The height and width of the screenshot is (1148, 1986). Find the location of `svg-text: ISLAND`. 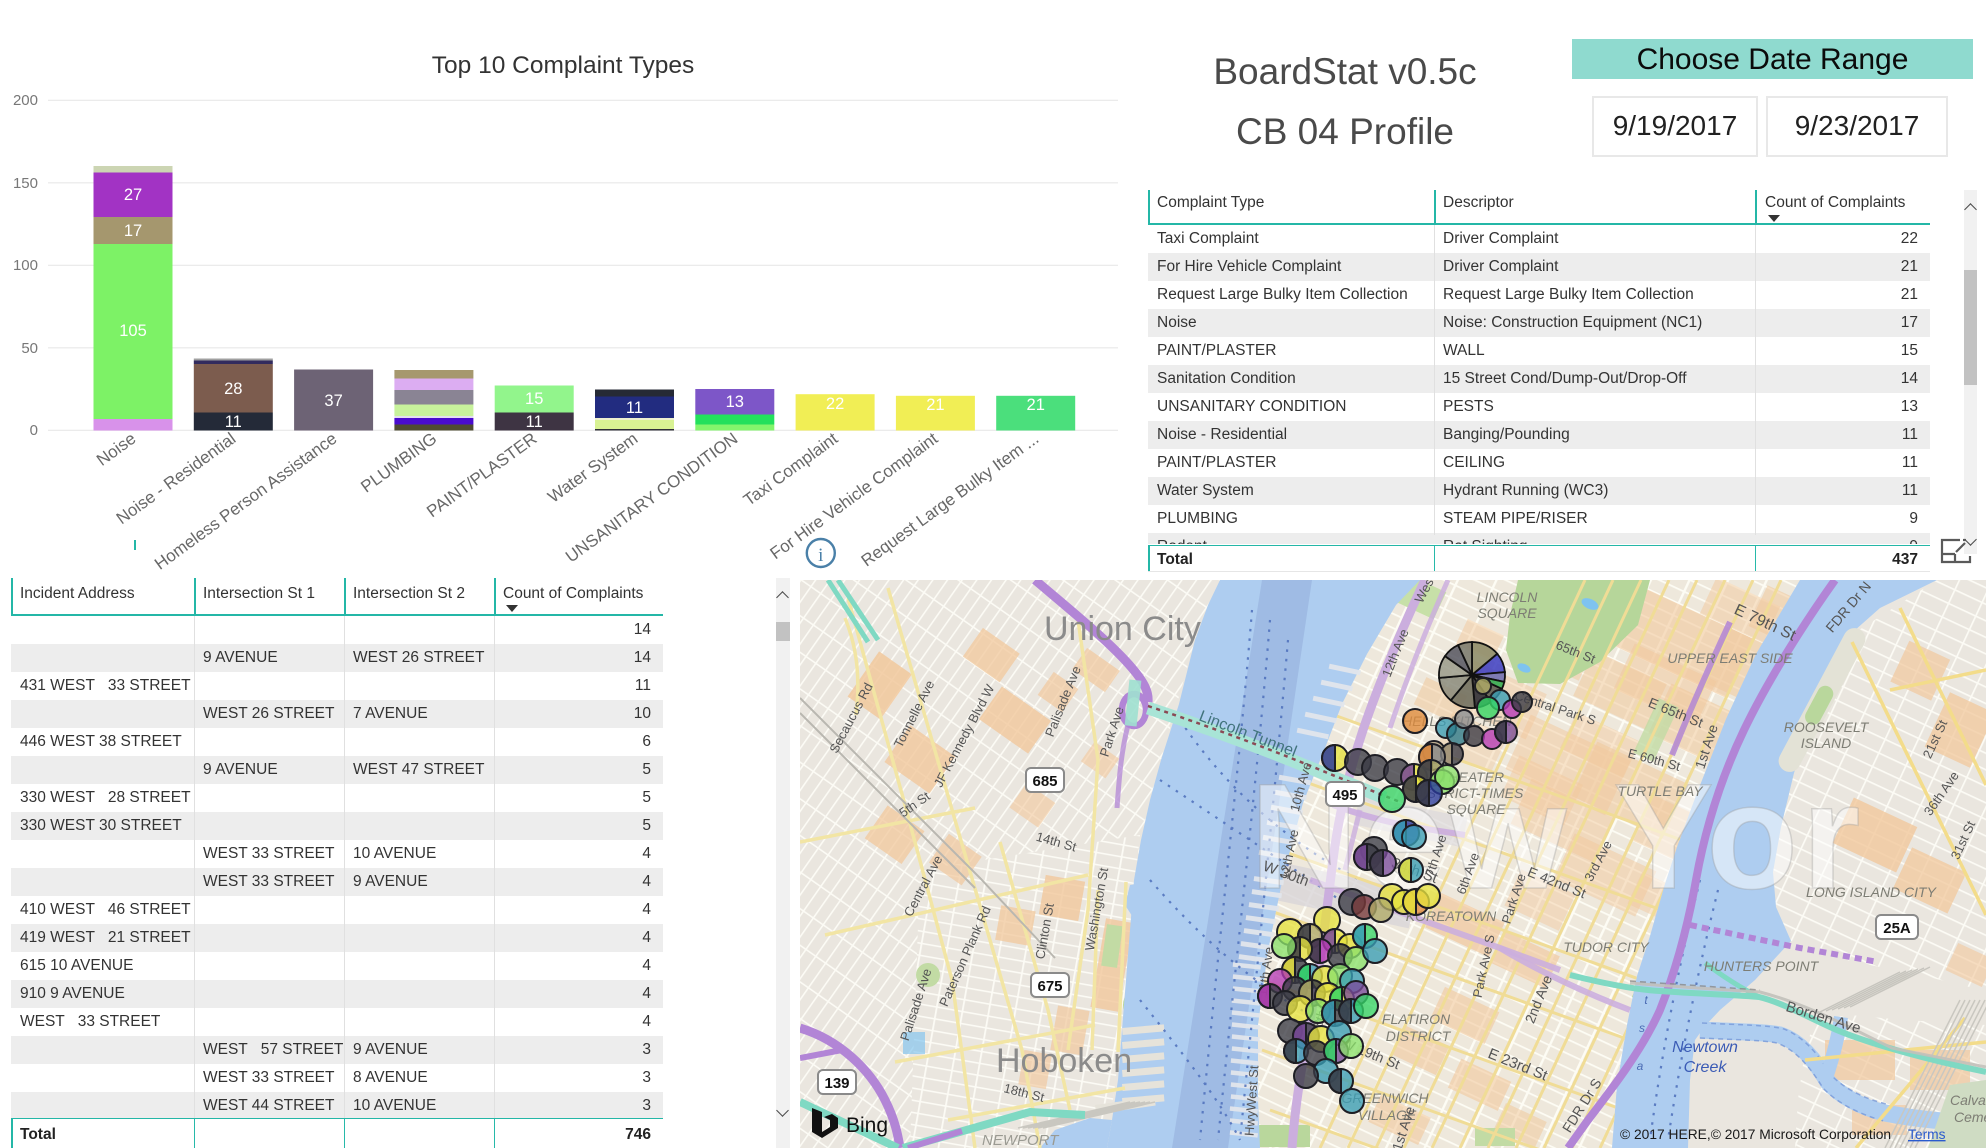

svg-text: ISLAND is located at coordinates (1826, 743).